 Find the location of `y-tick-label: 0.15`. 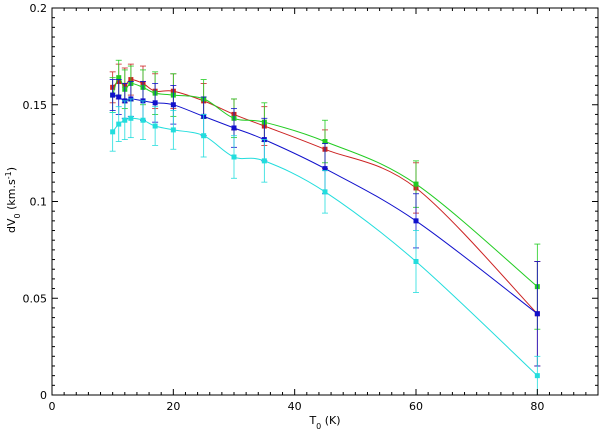

y-tick-label: 0.15 is located at coordinates (35, 105).